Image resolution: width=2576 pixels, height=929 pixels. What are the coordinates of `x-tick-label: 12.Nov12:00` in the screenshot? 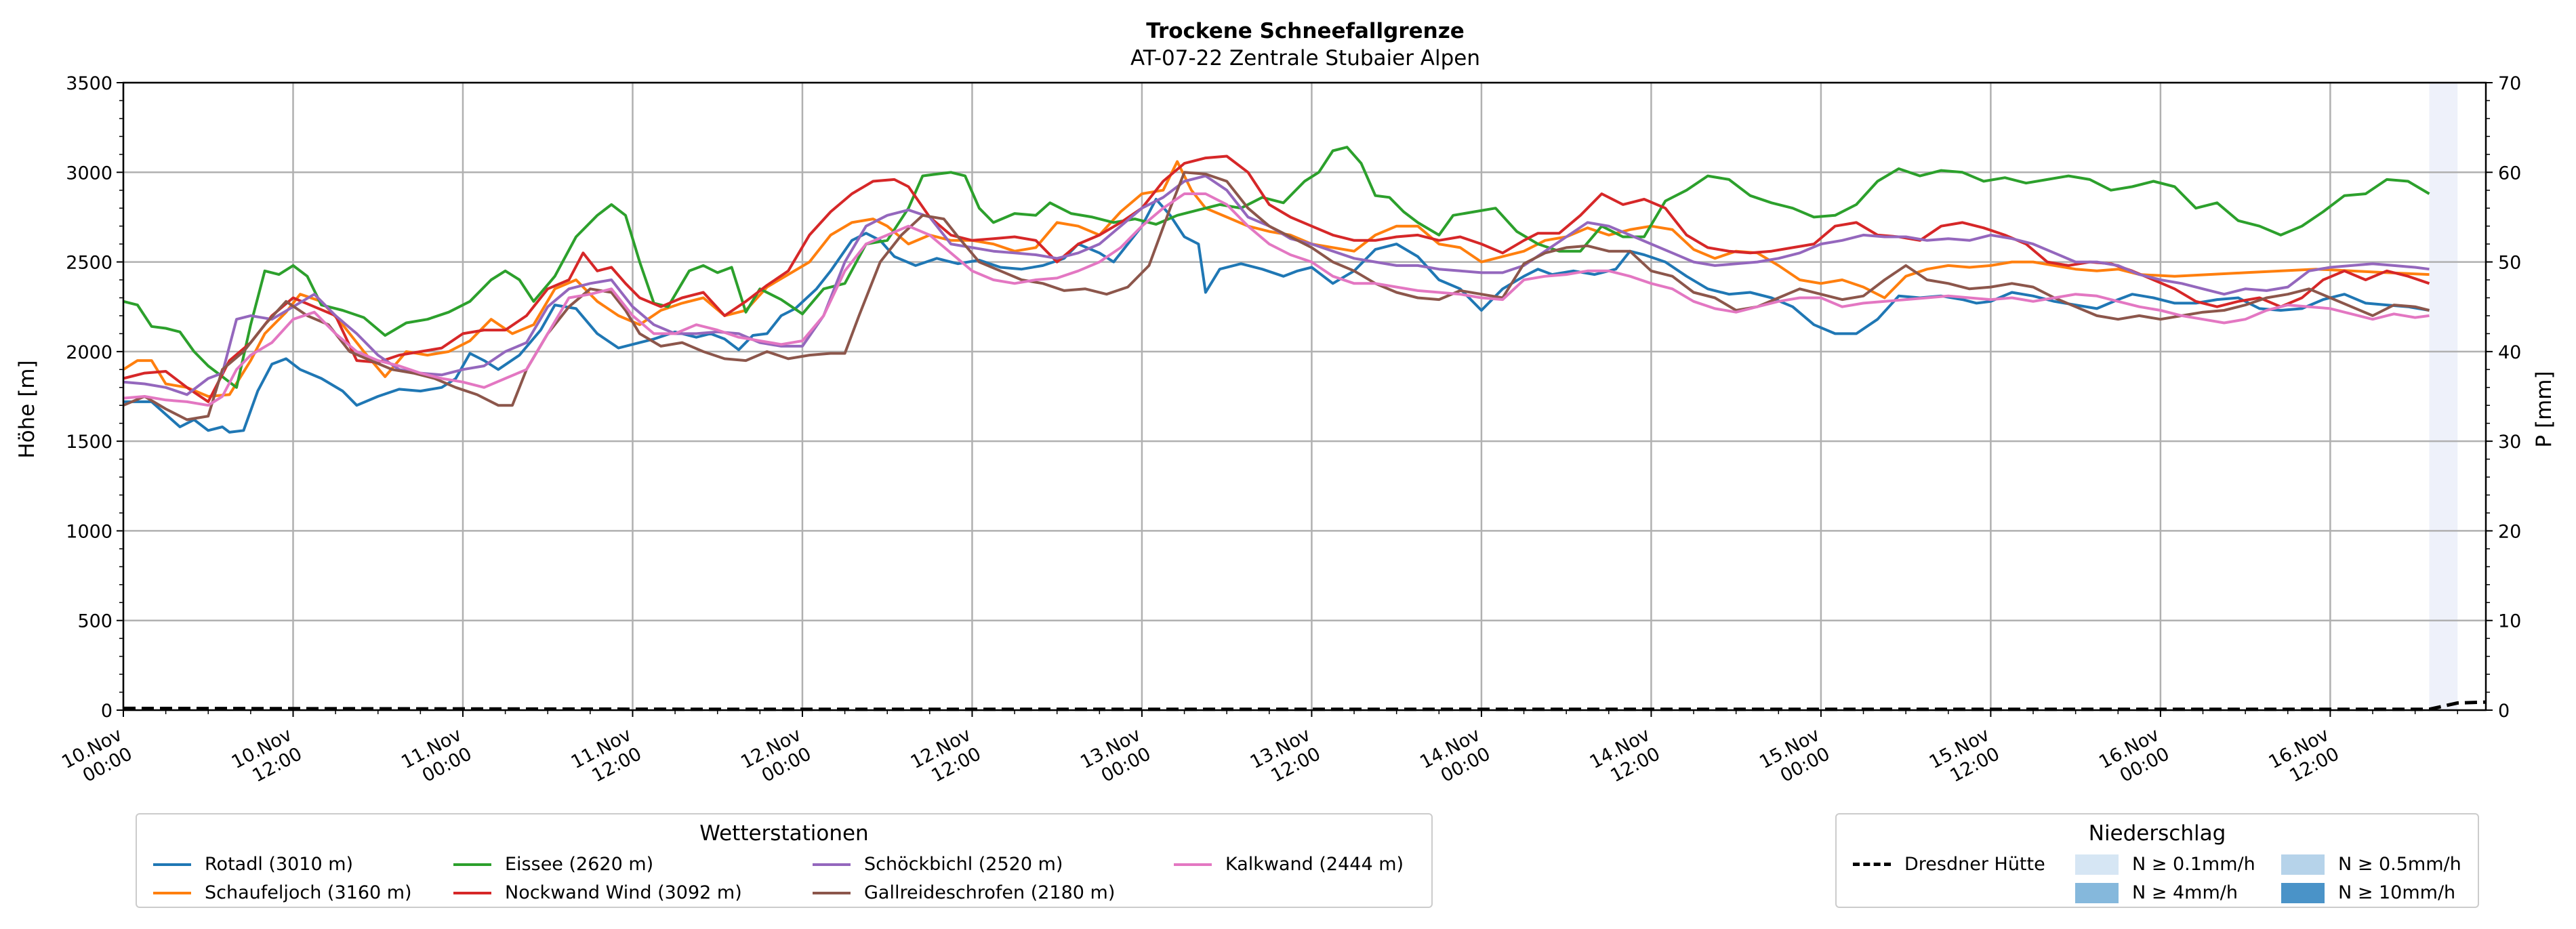 It's located at (946, 759).